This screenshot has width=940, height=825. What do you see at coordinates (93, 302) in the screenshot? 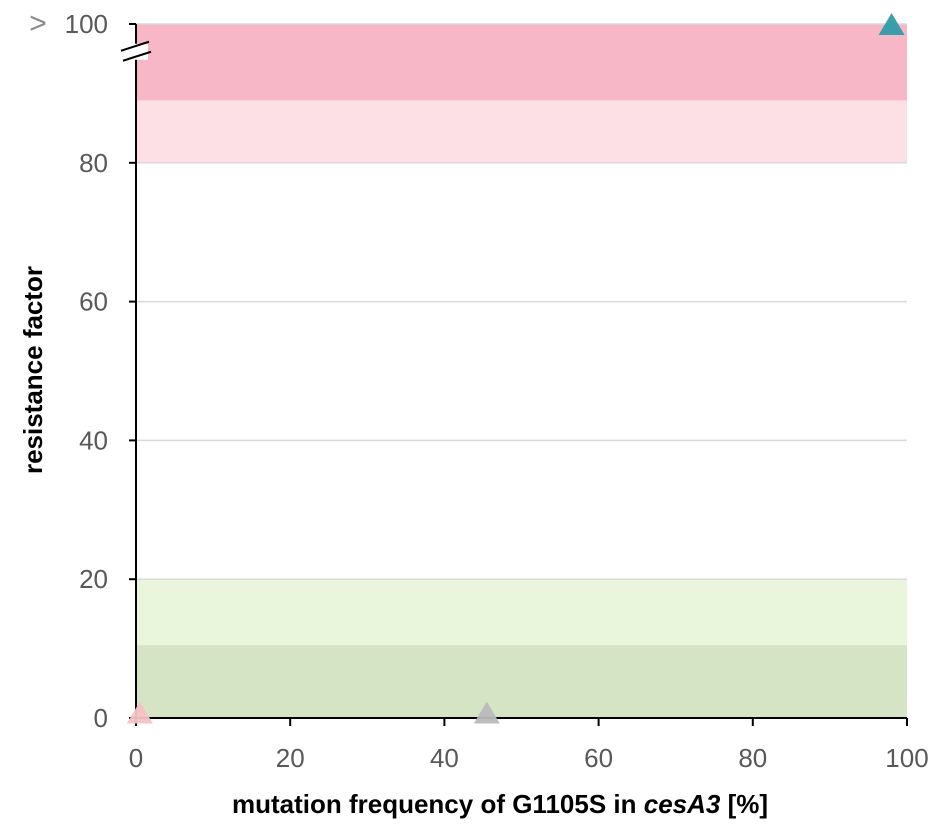
I see `y-tick-label-60: 60` at bounding box center [93, 302].